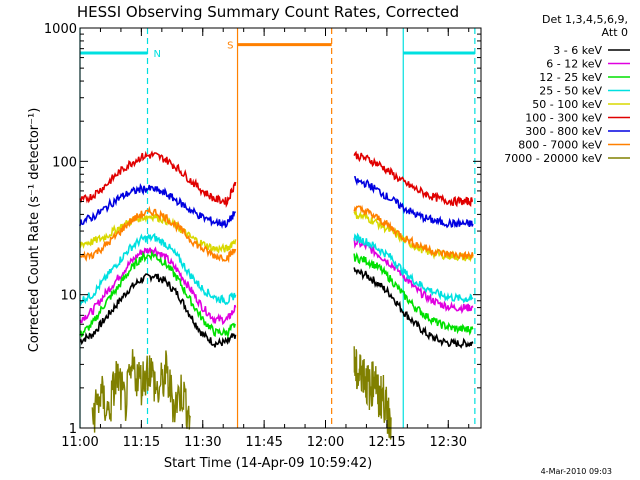 The height and width of the screenshot is (480, 640). I want to click on x-axis-label: Start Time (14-Apr-09 10:59:42), so click(268, 463).